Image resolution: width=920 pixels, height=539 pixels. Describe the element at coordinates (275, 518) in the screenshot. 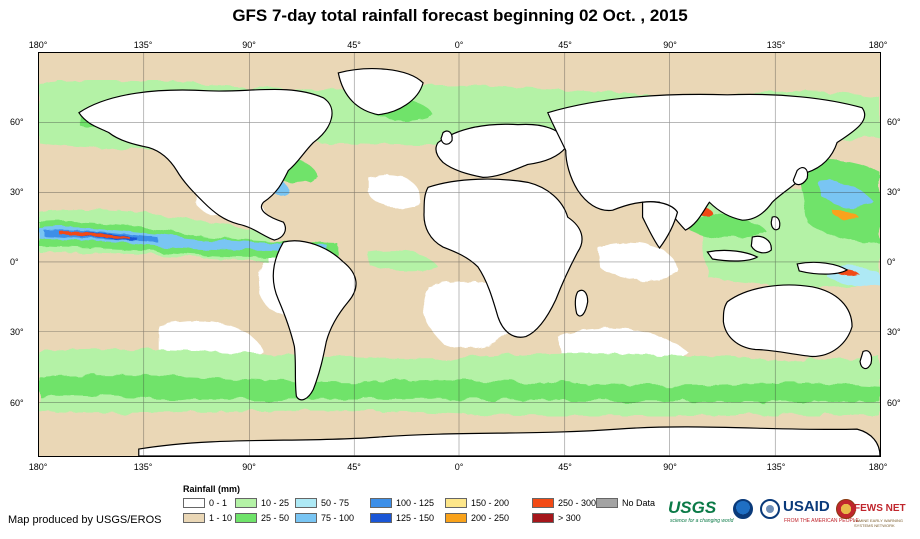

I see `legend-label: 25 - 50` at that location.